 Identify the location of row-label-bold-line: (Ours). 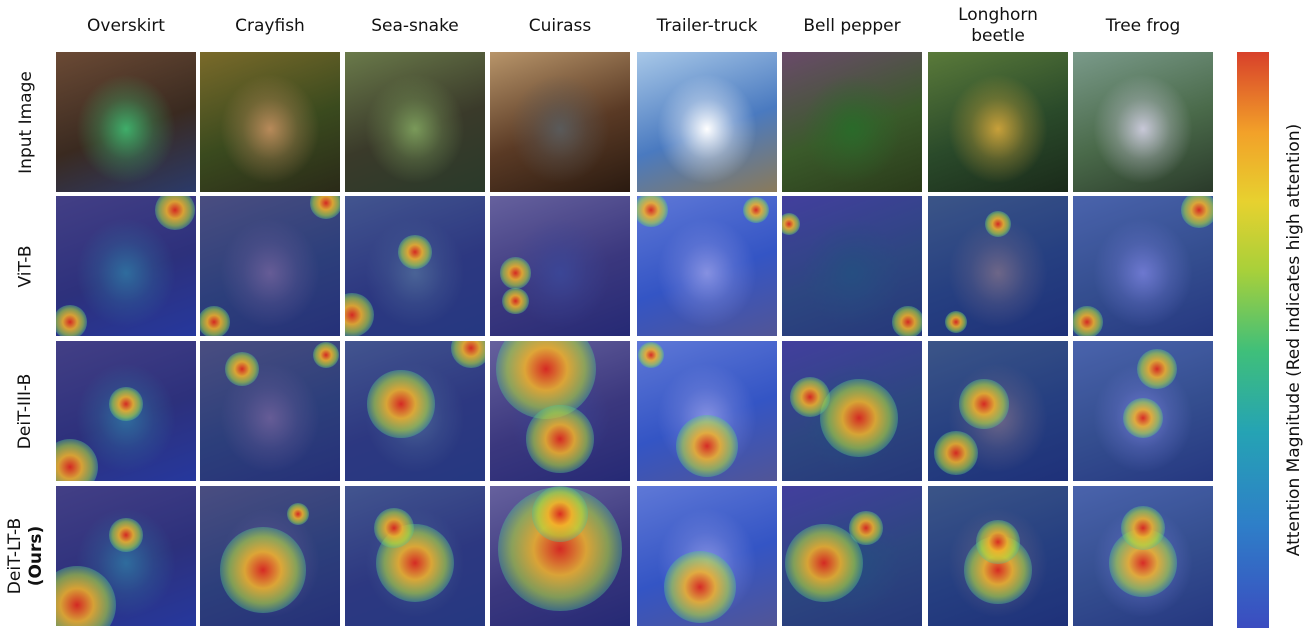
(36, 556).